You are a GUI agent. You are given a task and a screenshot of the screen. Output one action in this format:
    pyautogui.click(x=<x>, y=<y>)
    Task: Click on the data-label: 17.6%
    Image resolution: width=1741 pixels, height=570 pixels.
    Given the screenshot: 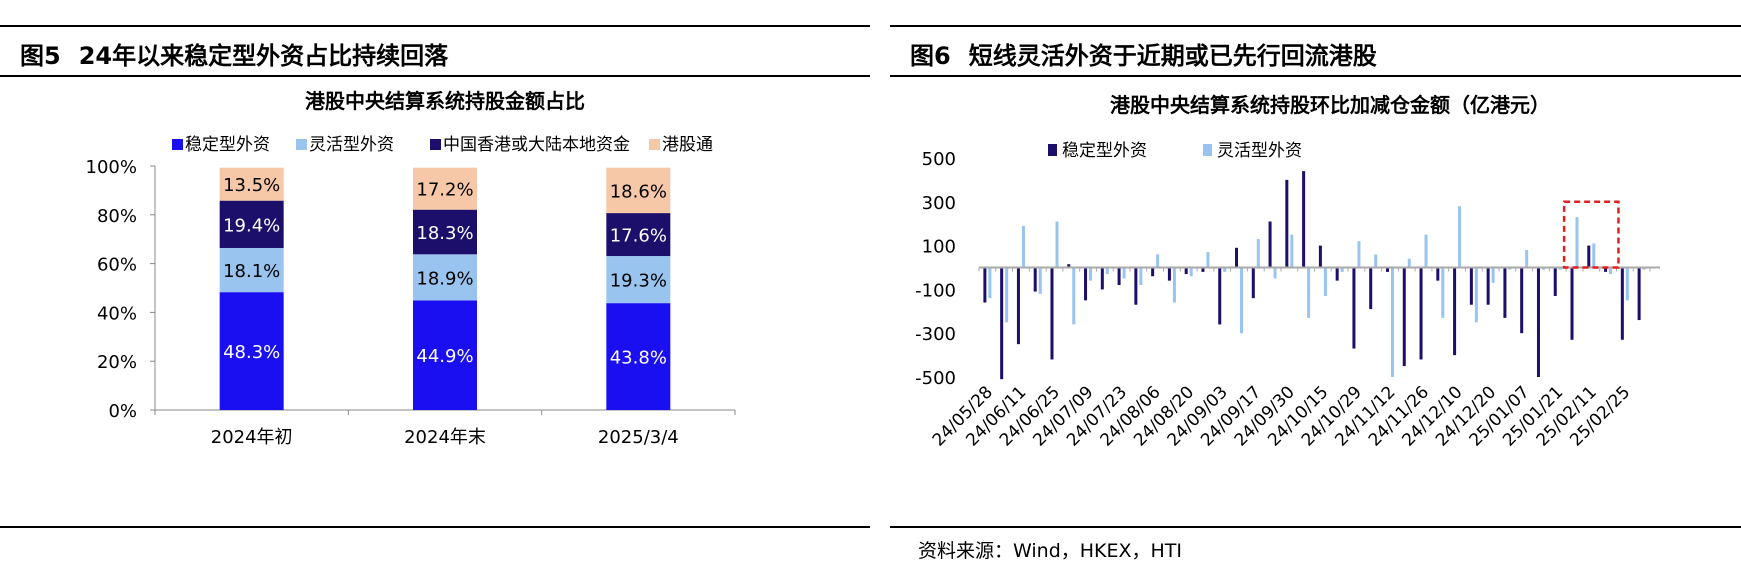 What is the action you would take?
    pyautogui.click(x=638, y=236)
    